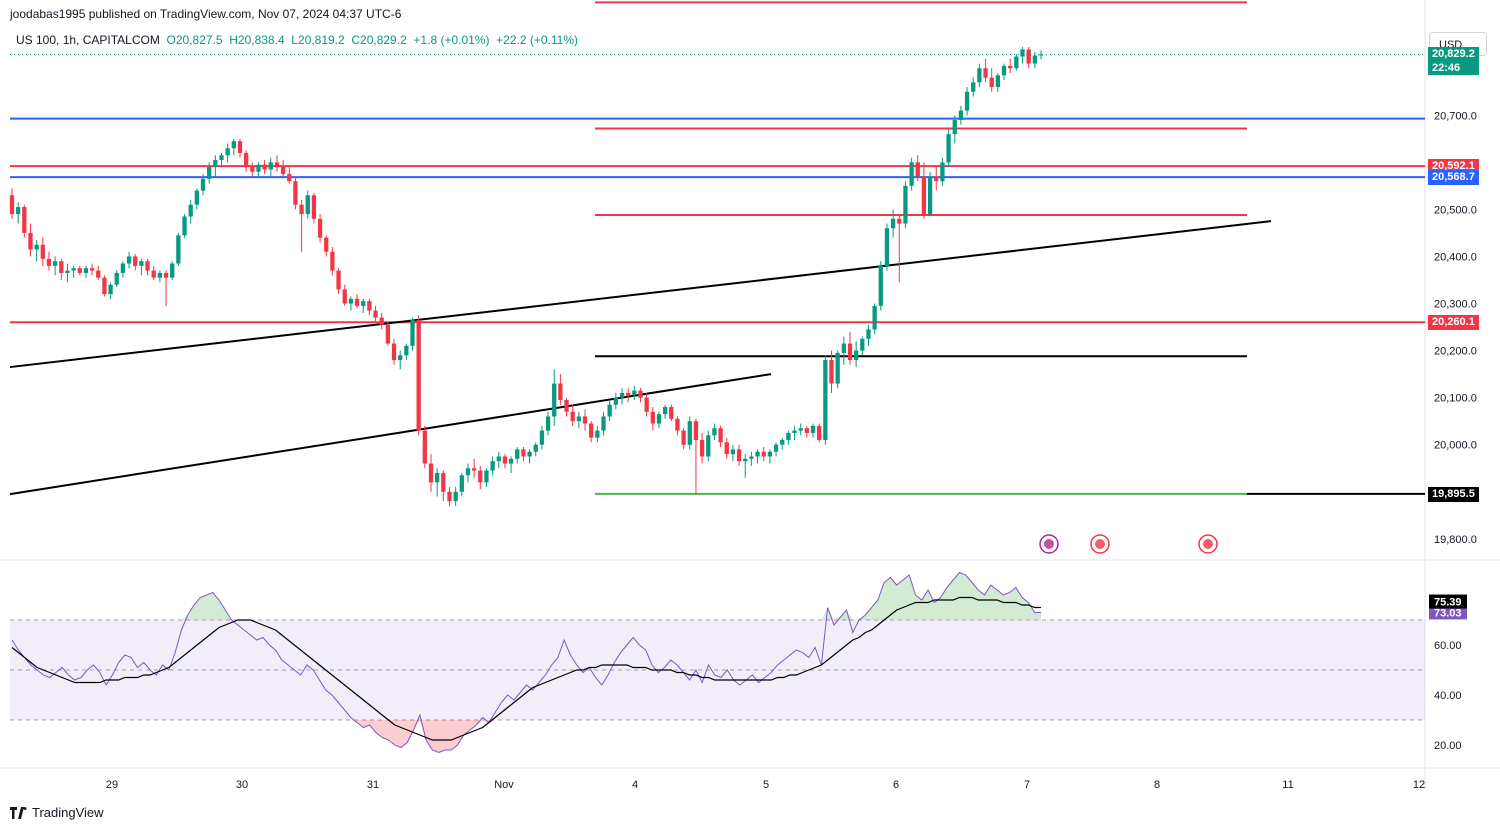 This screenshot has height=831, width=1500. I want to click on close-value: C20,829.2, so click(379, 40).